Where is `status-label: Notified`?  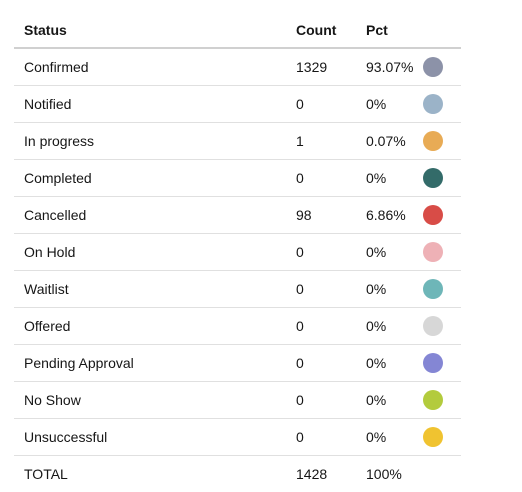 status-label: Notified is located at coordinates (150, 103).